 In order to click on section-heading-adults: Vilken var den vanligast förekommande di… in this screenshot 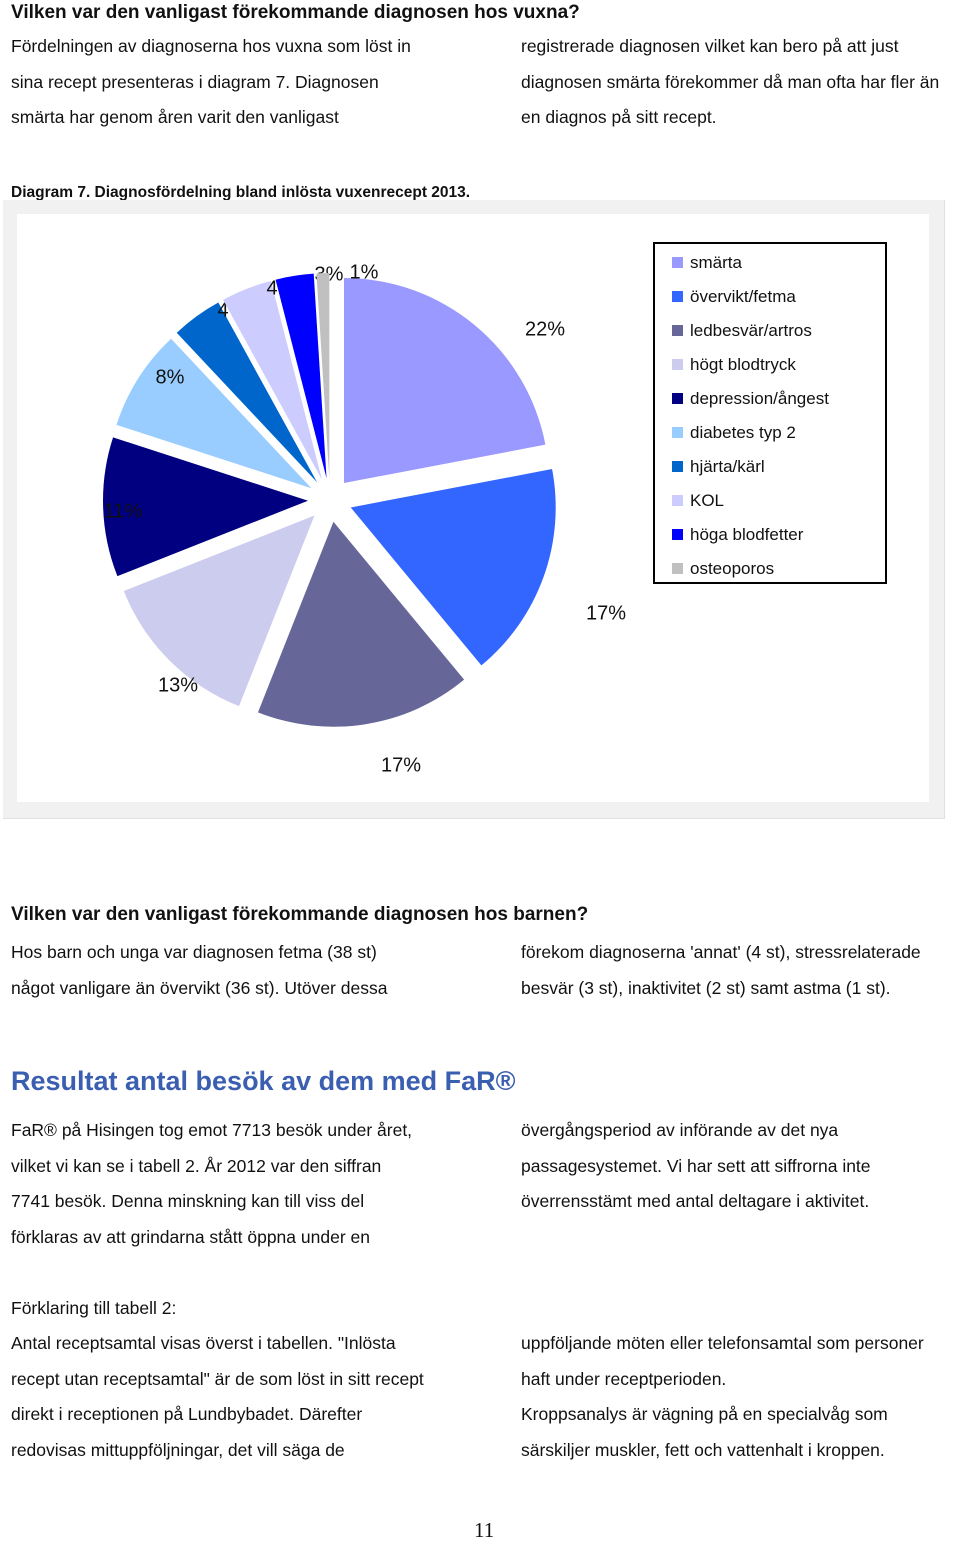, I will do `click(295, 12)`.